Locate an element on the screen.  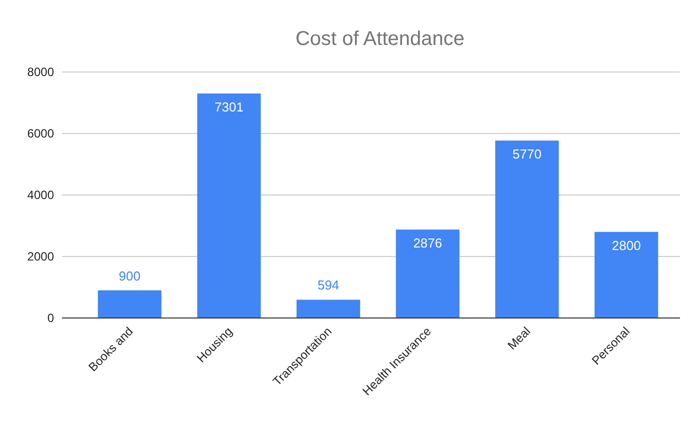
chart-title: Cost of Attendance is located at coordinates (380, 39).